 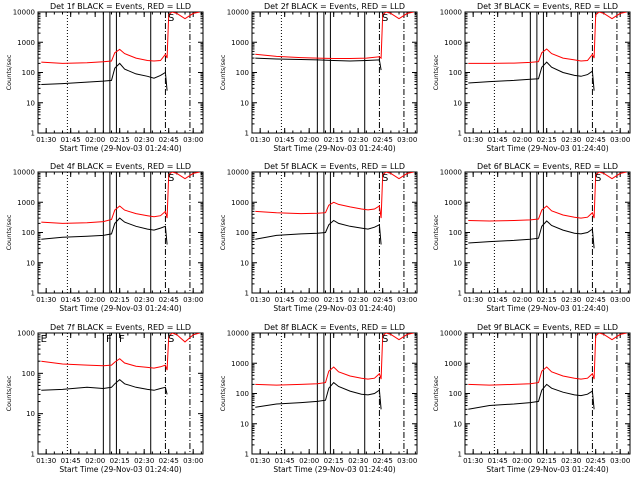 What do you see at coordinates (334, 6) in the screenshot?
I see `panel-title: Det 2f BLACK = Events, RED = LLD` at bounding box center [334, 6].